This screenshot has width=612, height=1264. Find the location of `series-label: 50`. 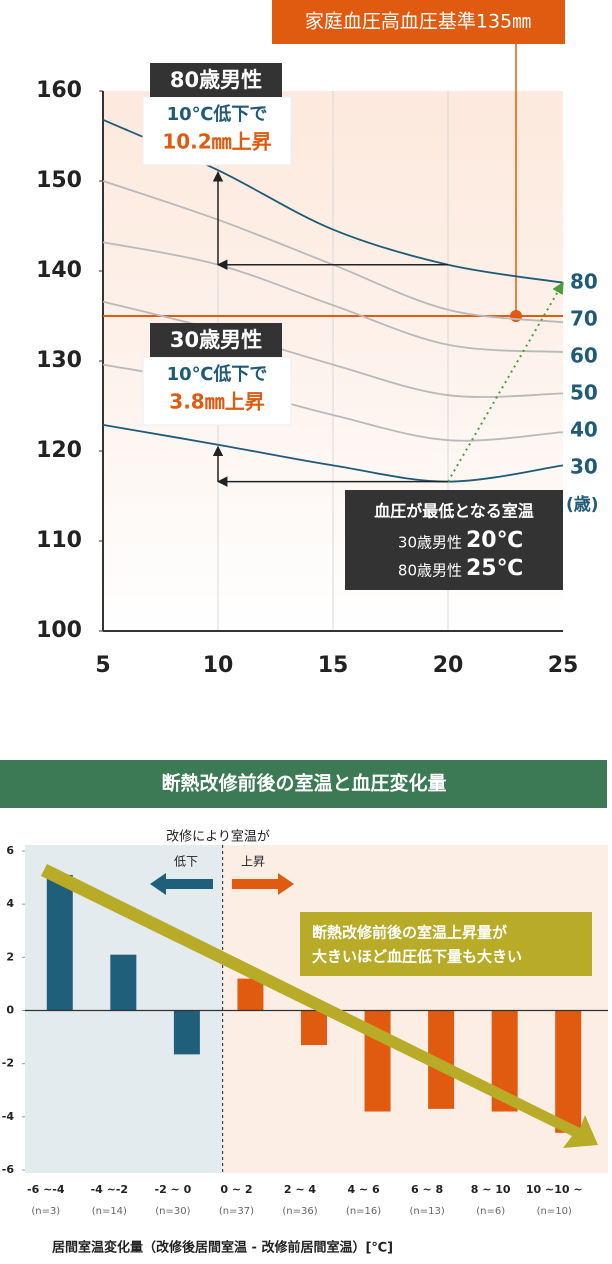

series-label: 50 is located at coordinates (584, 393).